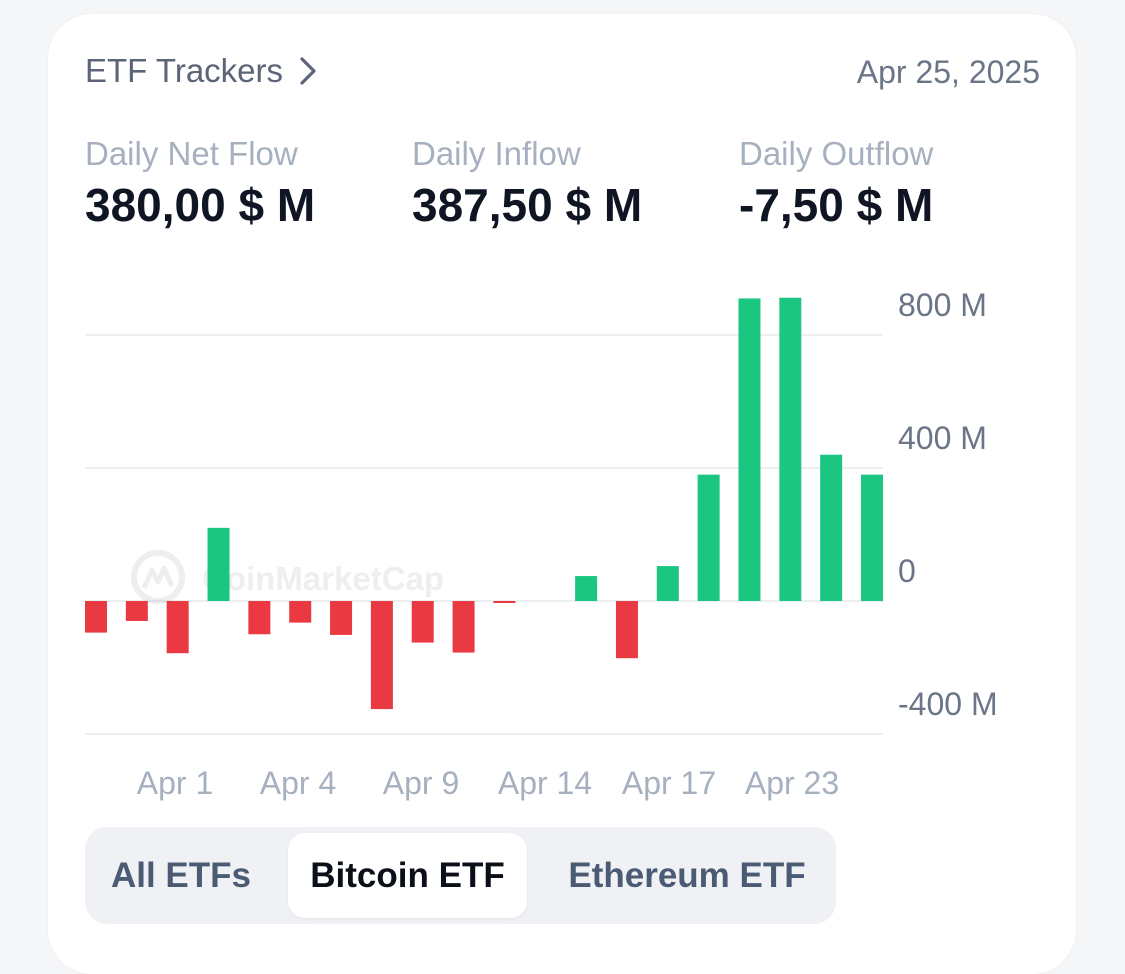  Describe the element at coordinates (907, 571) in the screenshot. I see `y-tick-label: 0` at that location.